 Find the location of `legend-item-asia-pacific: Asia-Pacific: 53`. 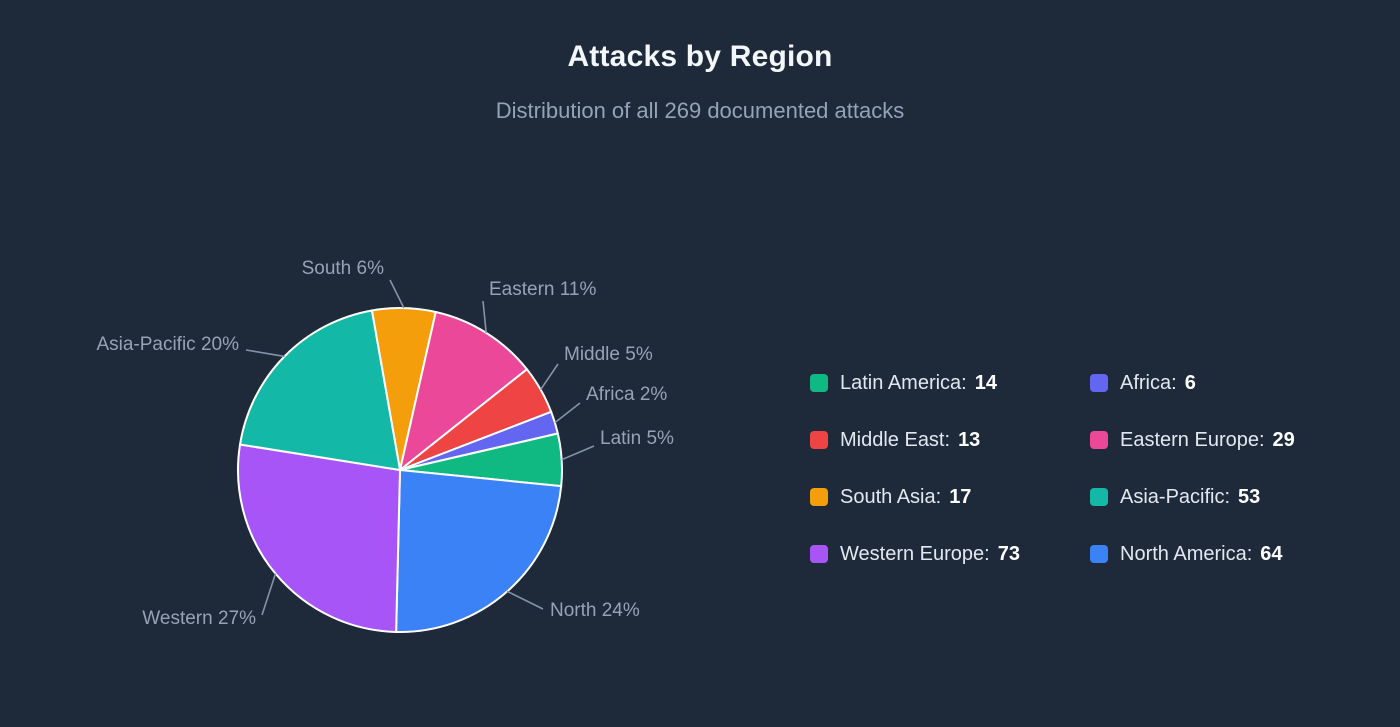

legend-item-asia-pacific: Asia-Pacific: 53 is located at coordinates (1192, 497).